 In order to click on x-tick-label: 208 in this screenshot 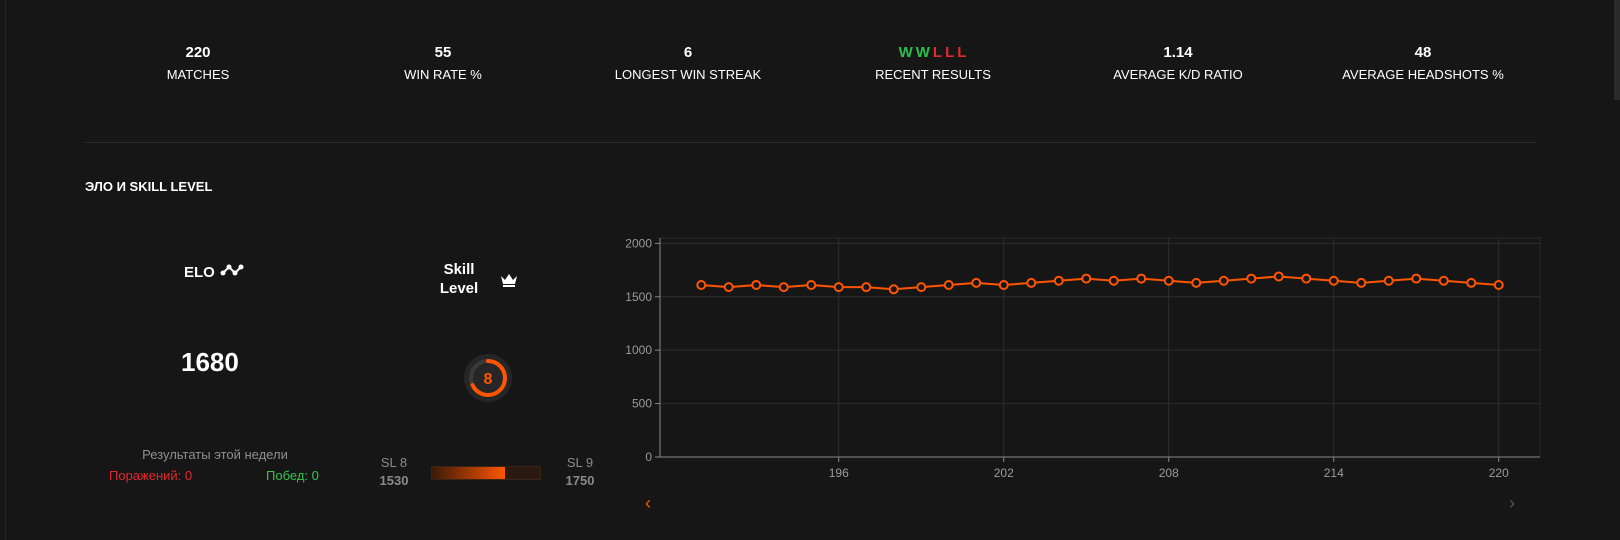, I will do `click(1169, 473)`.